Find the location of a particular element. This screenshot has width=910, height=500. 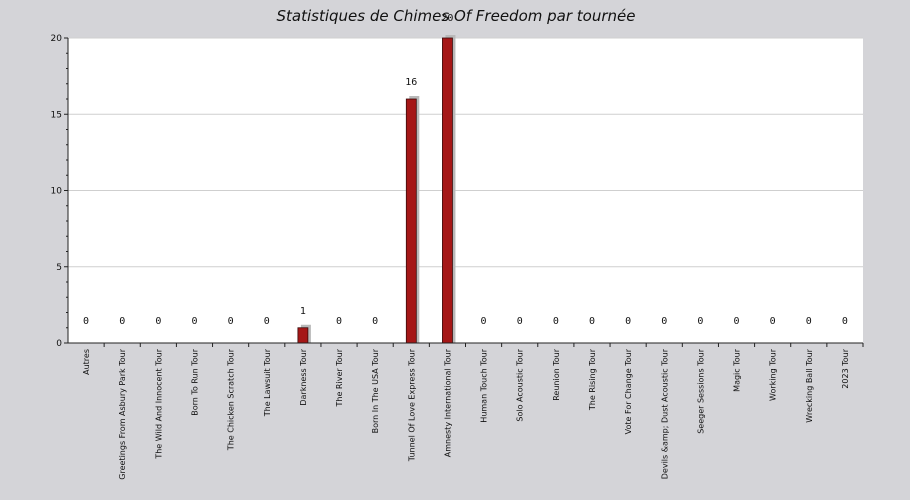

x-tick-label: Born In The USA Tour is located at coordinates (375, 390).